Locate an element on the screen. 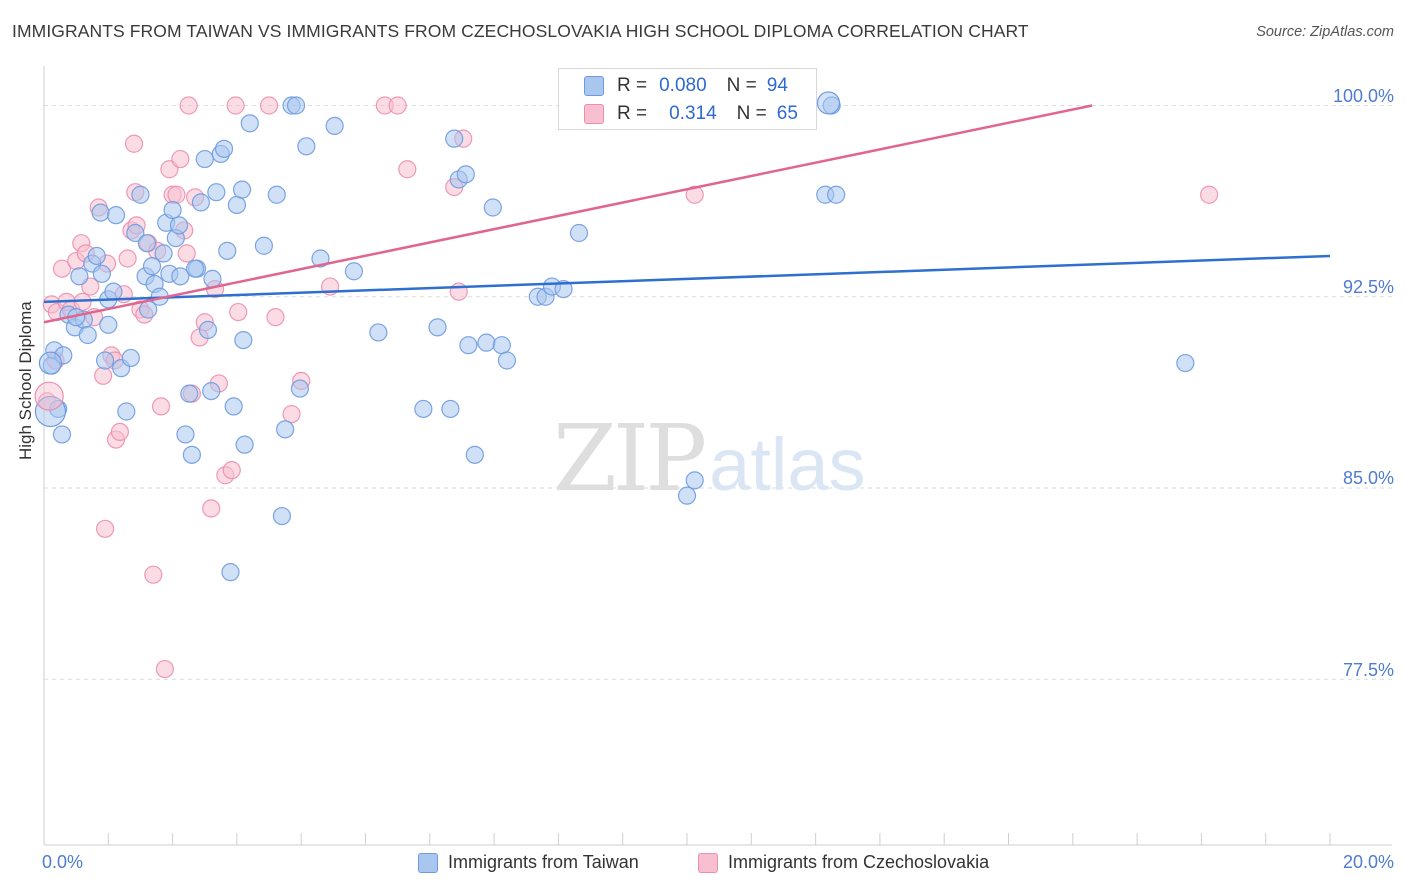 The height and width of the screenshot is (892, 1406). stats-row-taiwan: R = 0.080 N = 94 is located at coordinates (686, 86).